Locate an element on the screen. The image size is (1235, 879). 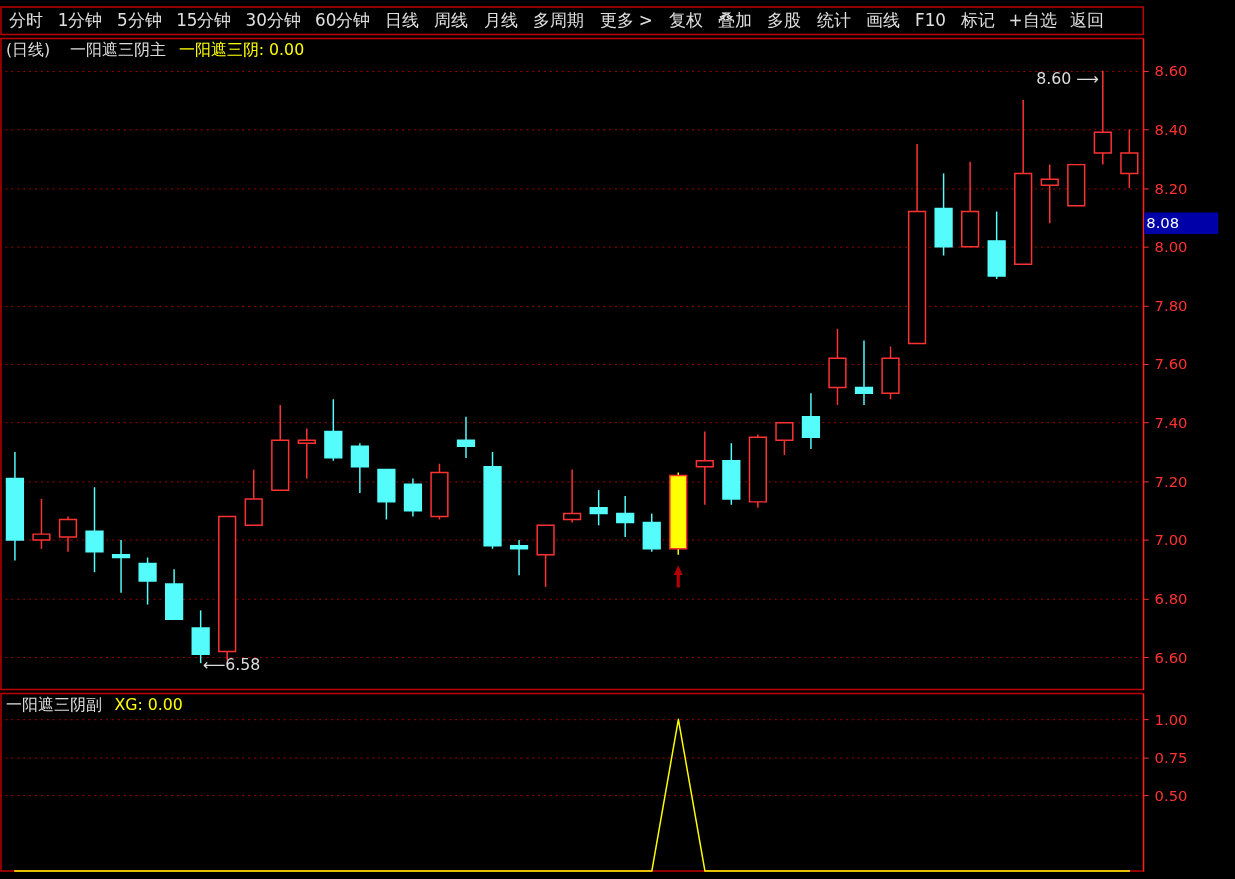
text: 15分钟 is located at coordinates (204, 19).